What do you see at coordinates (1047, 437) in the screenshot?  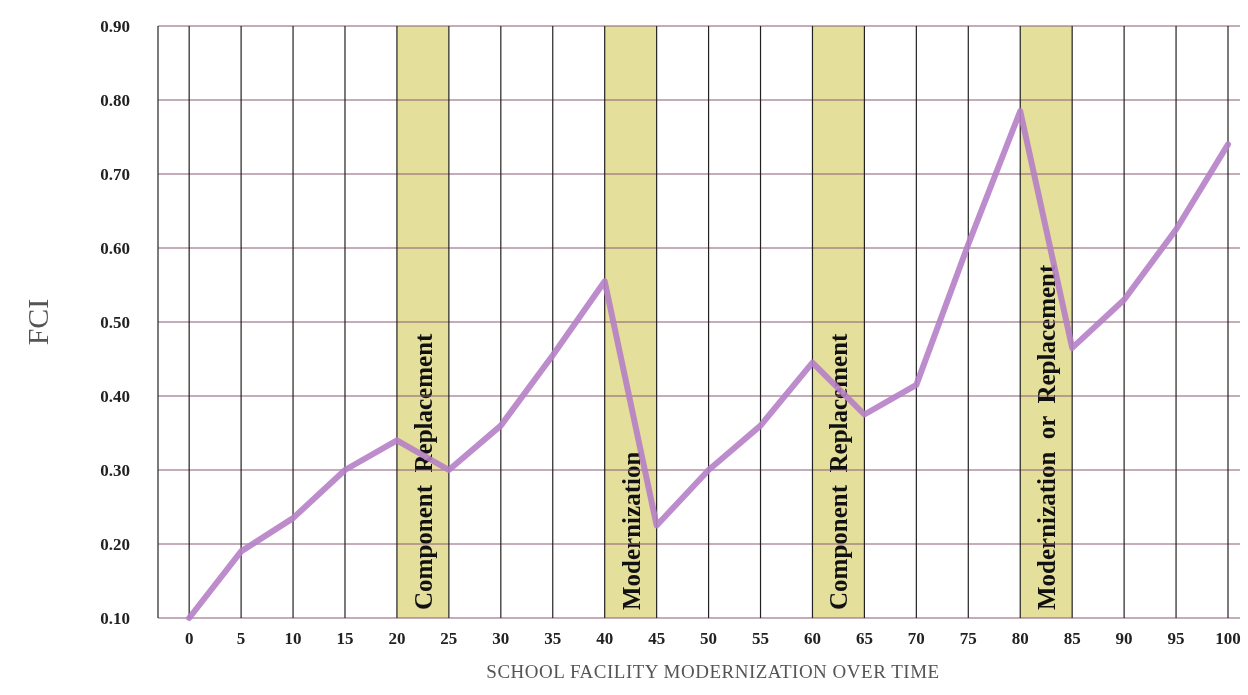 I see `band-label: Modernization or Replacement` at bounding box center [1047, 437].